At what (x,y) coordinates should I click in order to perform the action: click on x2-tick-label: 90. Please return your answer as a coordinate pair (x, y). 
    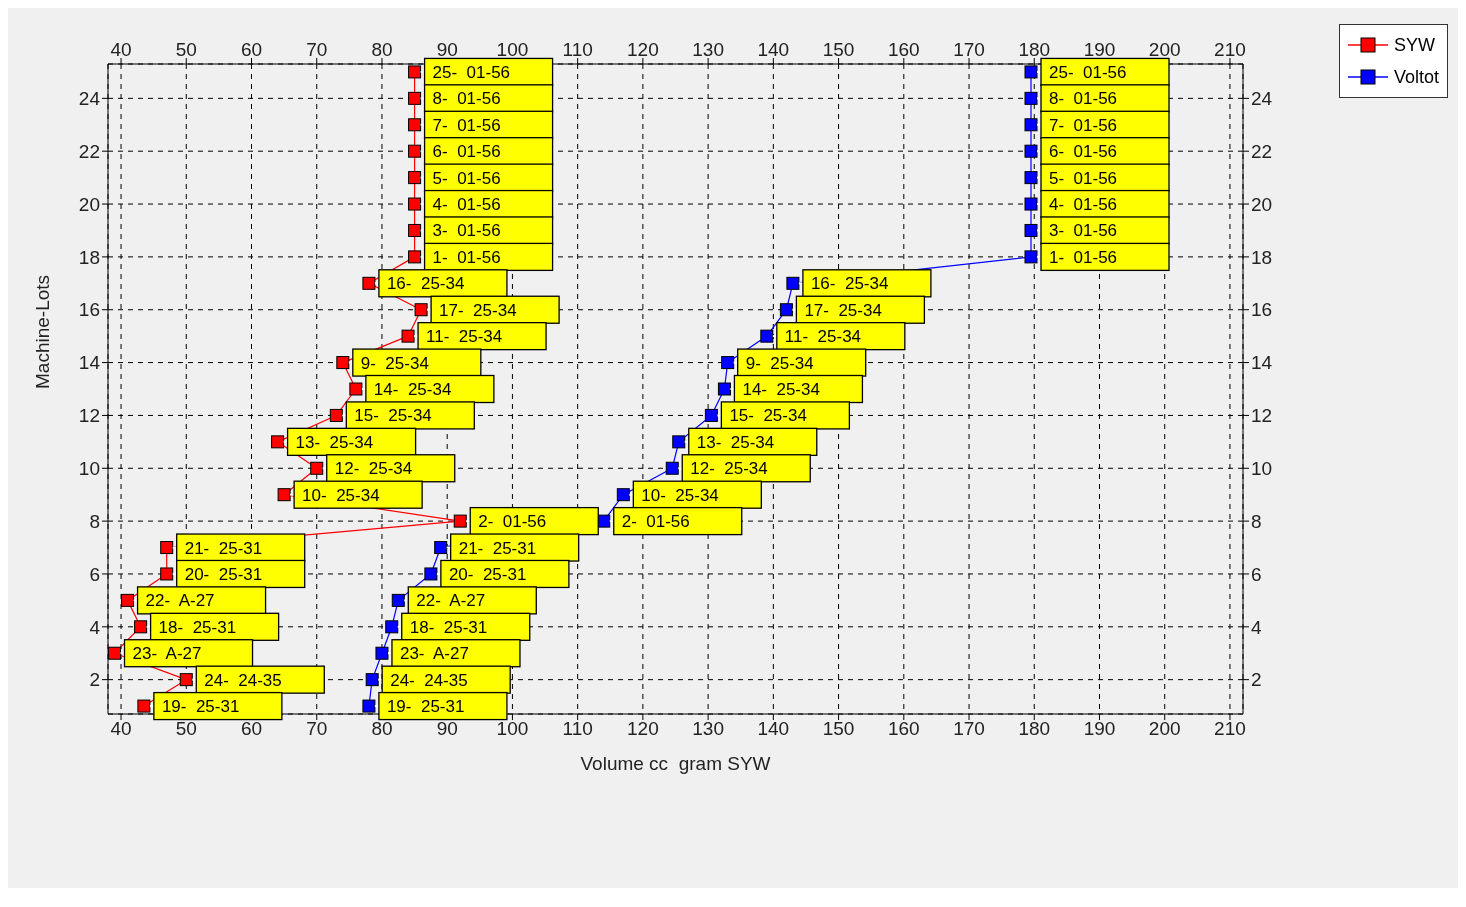
    Looking at the image, I should click on (447, 729).